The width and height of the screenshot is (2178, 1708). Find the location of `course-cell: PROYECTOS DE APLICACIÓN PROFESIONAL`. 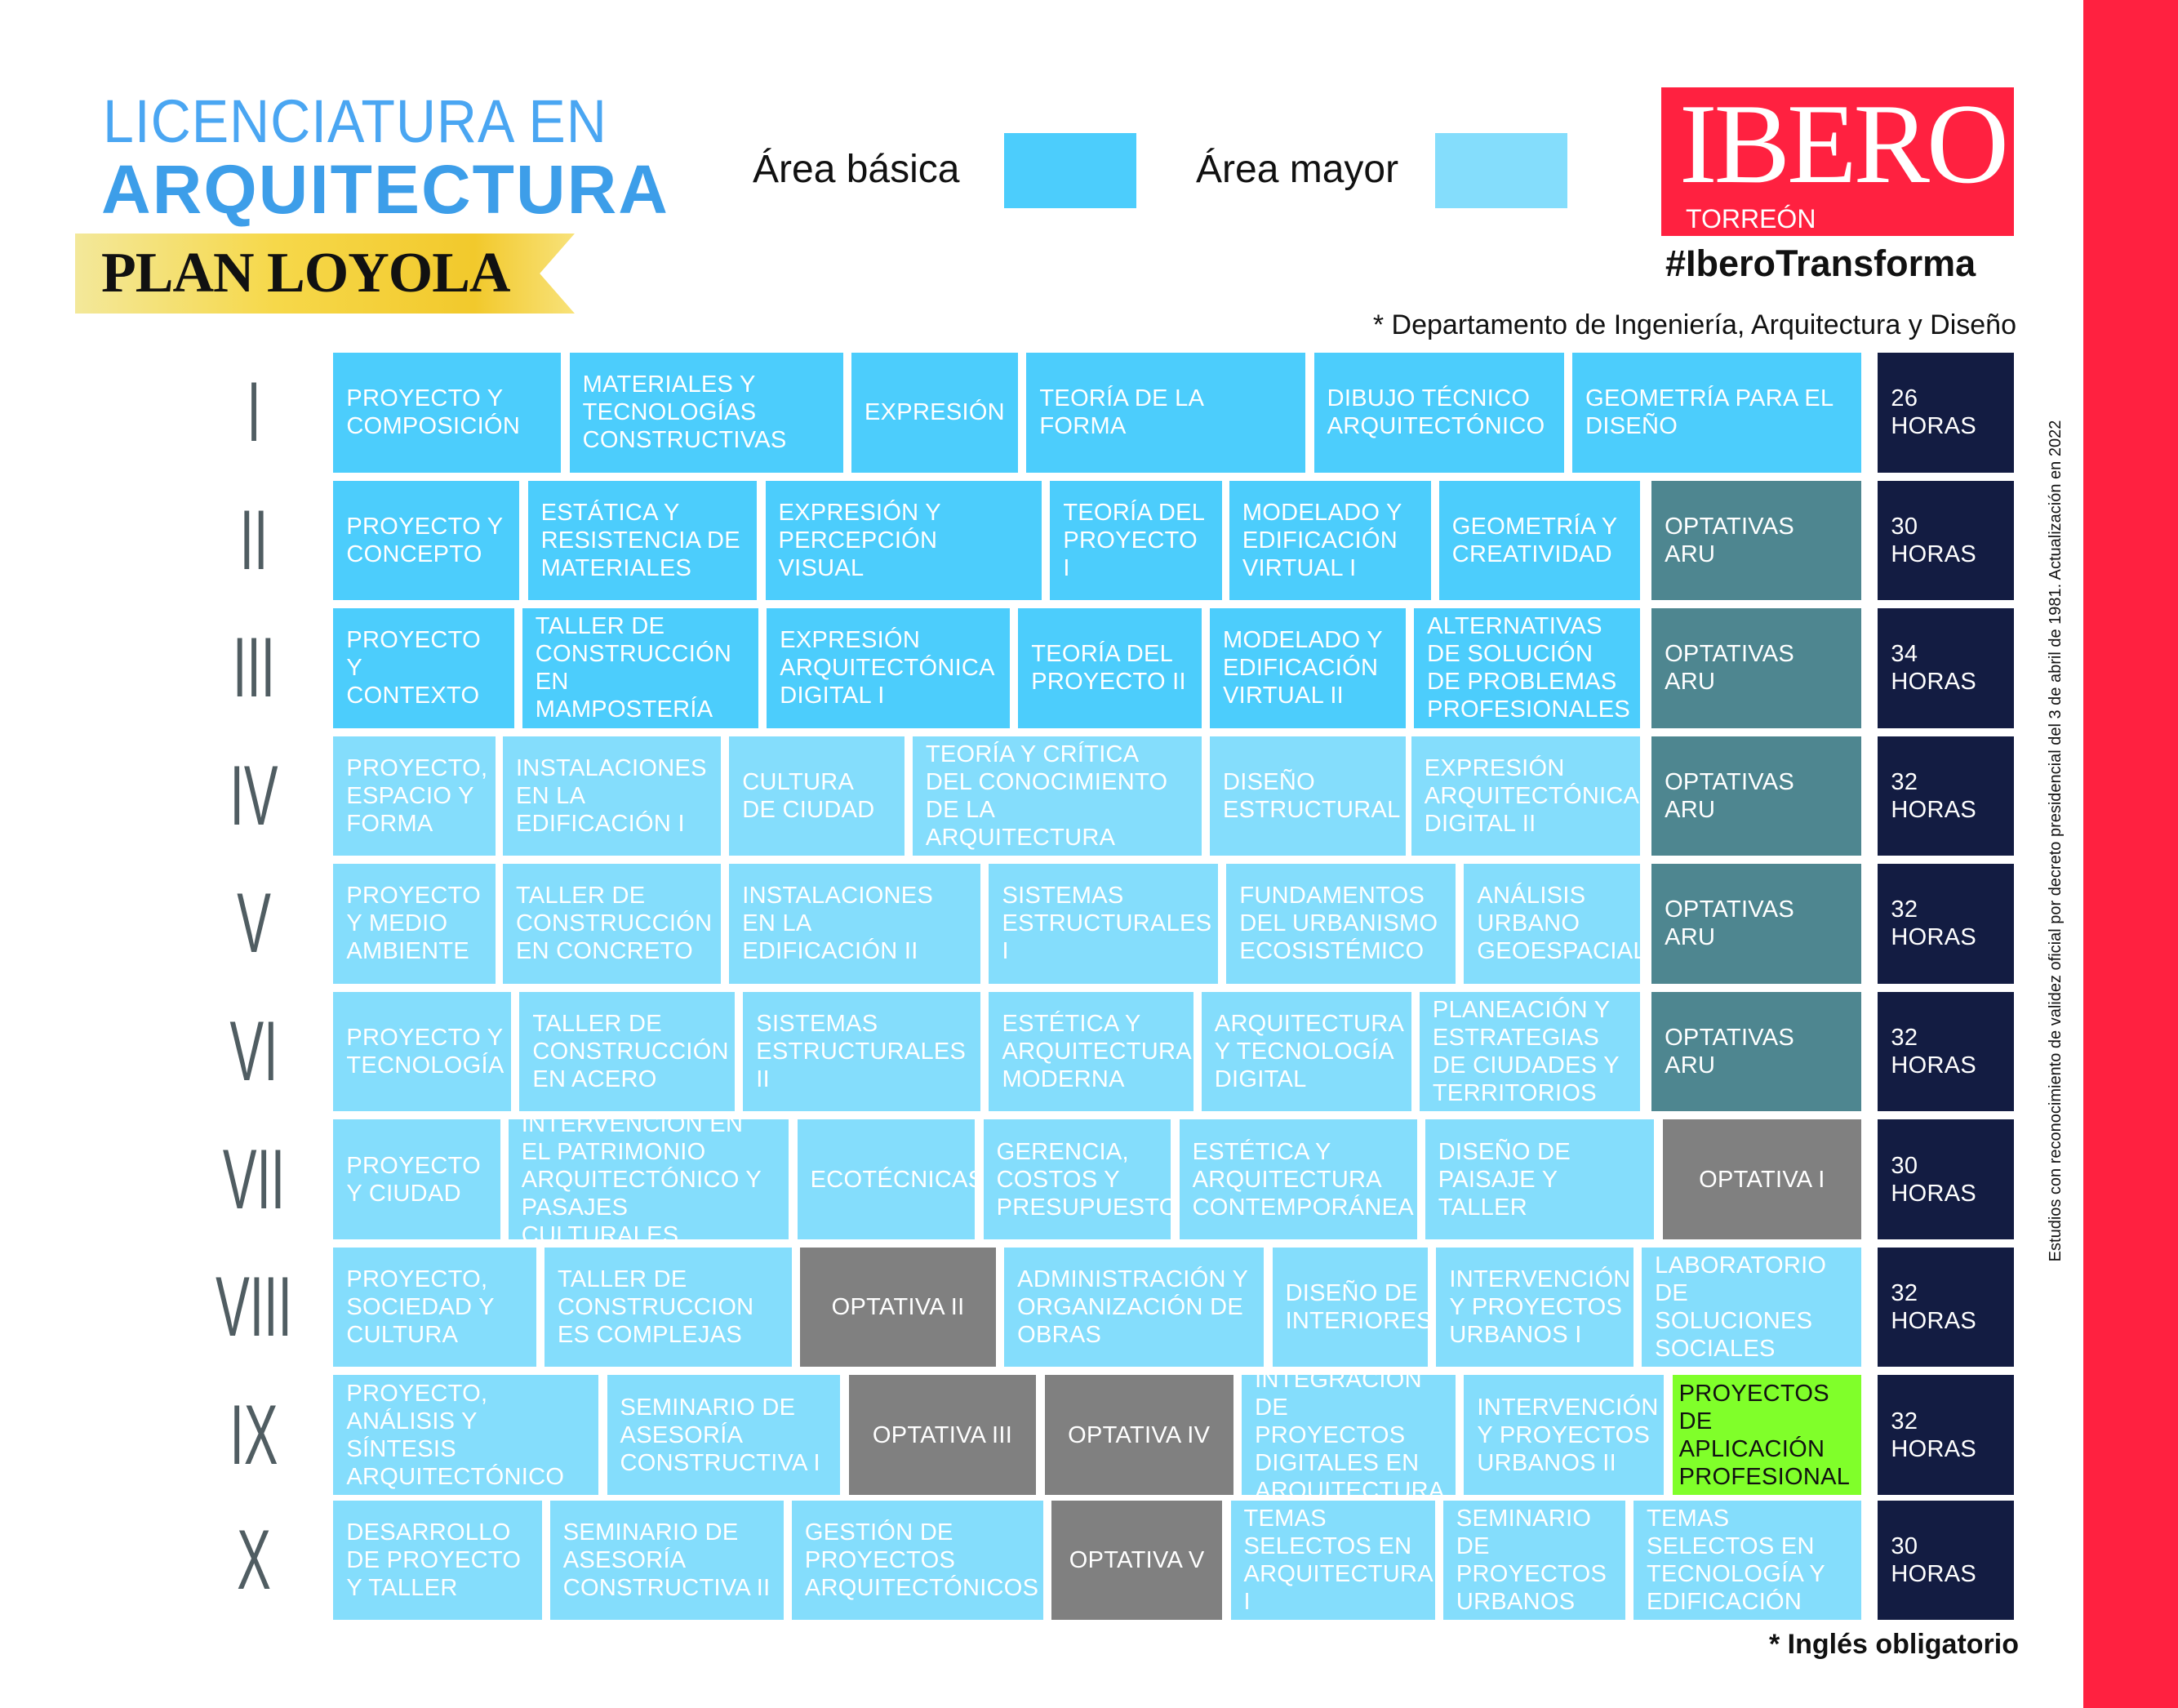

course-cell: PROYECTOS DE APLICACIÓN PROFESIONAL is located at coordinates (1766, 1435).